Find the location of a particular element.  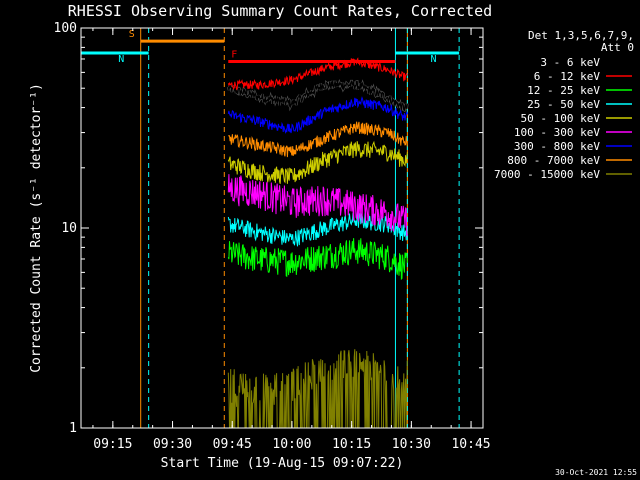

legend-entry-label: 12 - 25 keV is located at coordinates (563, 90).